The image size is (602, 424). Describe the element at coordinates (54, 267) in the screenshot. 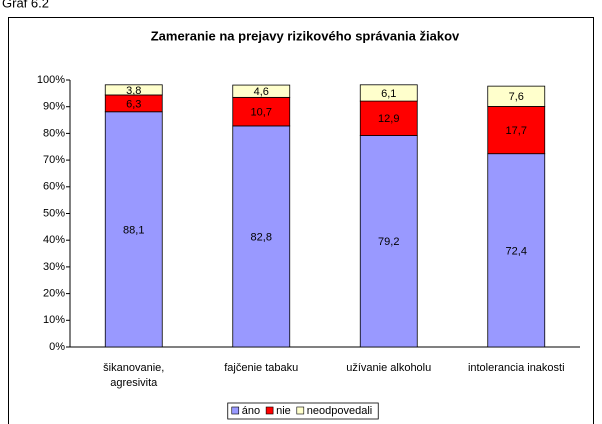

I see `y-tick-label: 30%` at that location.